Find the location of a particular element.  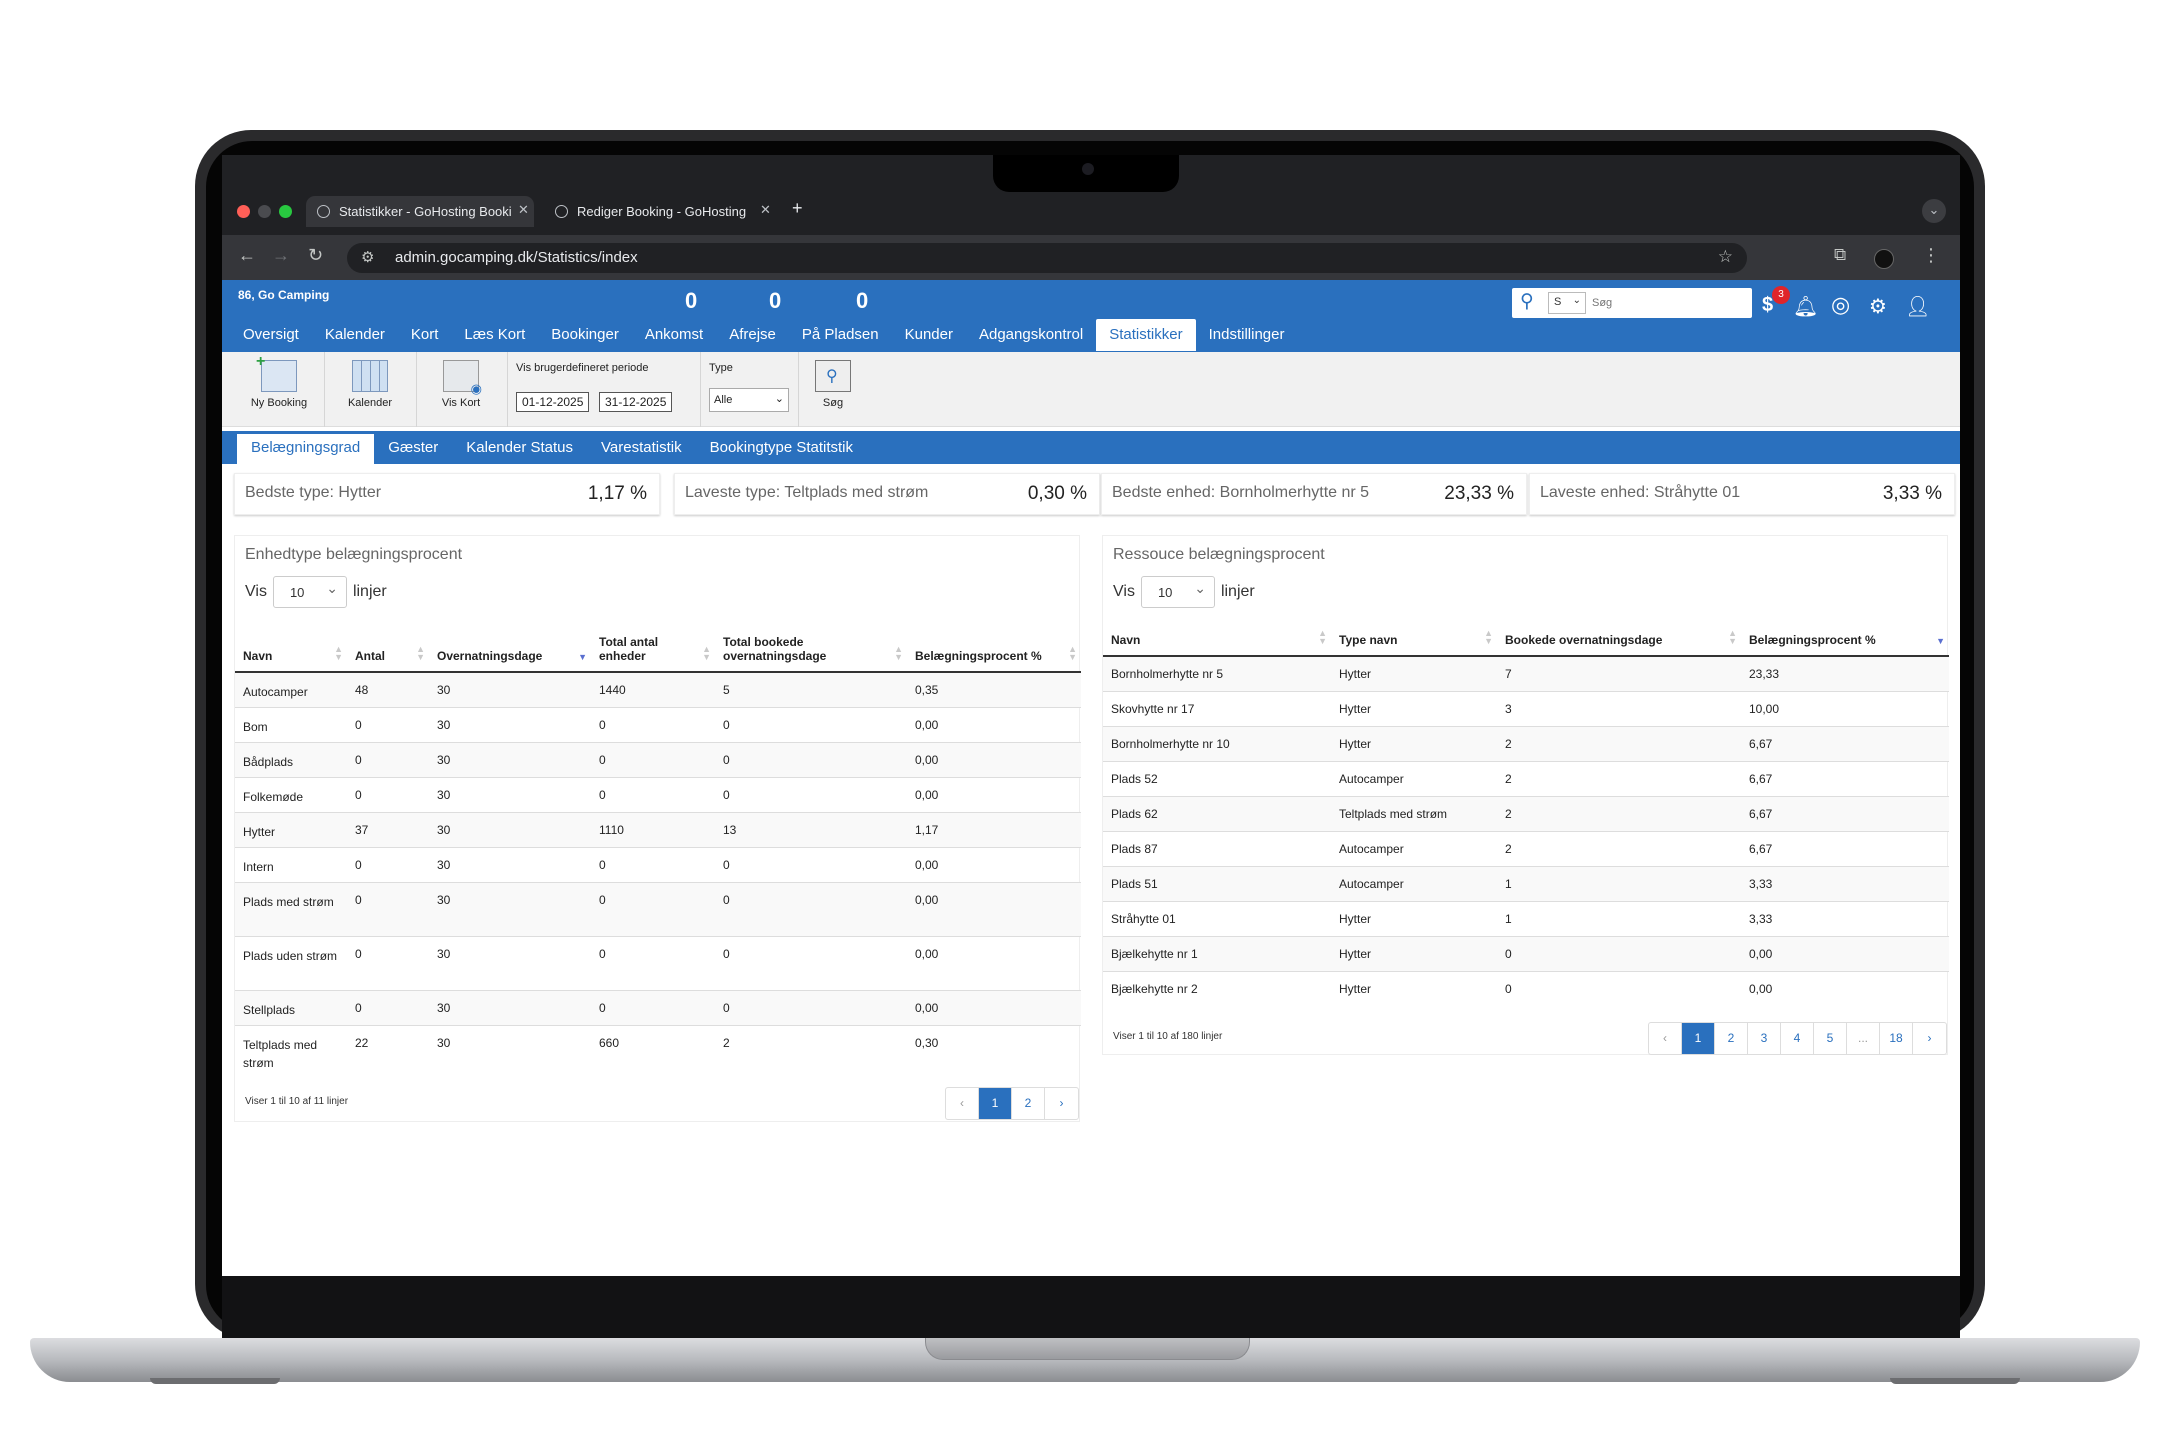

nav-statistikker: Statistikker is located at coordinates (1146, 335).